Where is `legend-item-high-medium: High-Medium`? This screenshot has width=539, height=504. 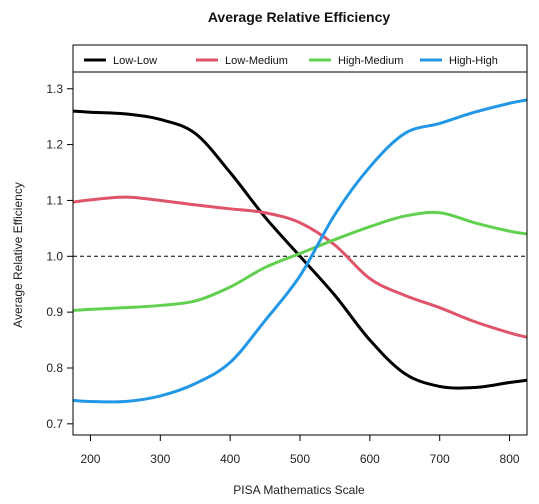 legend-item-high-medium: High-Medium is located at coordinates (356, 61).